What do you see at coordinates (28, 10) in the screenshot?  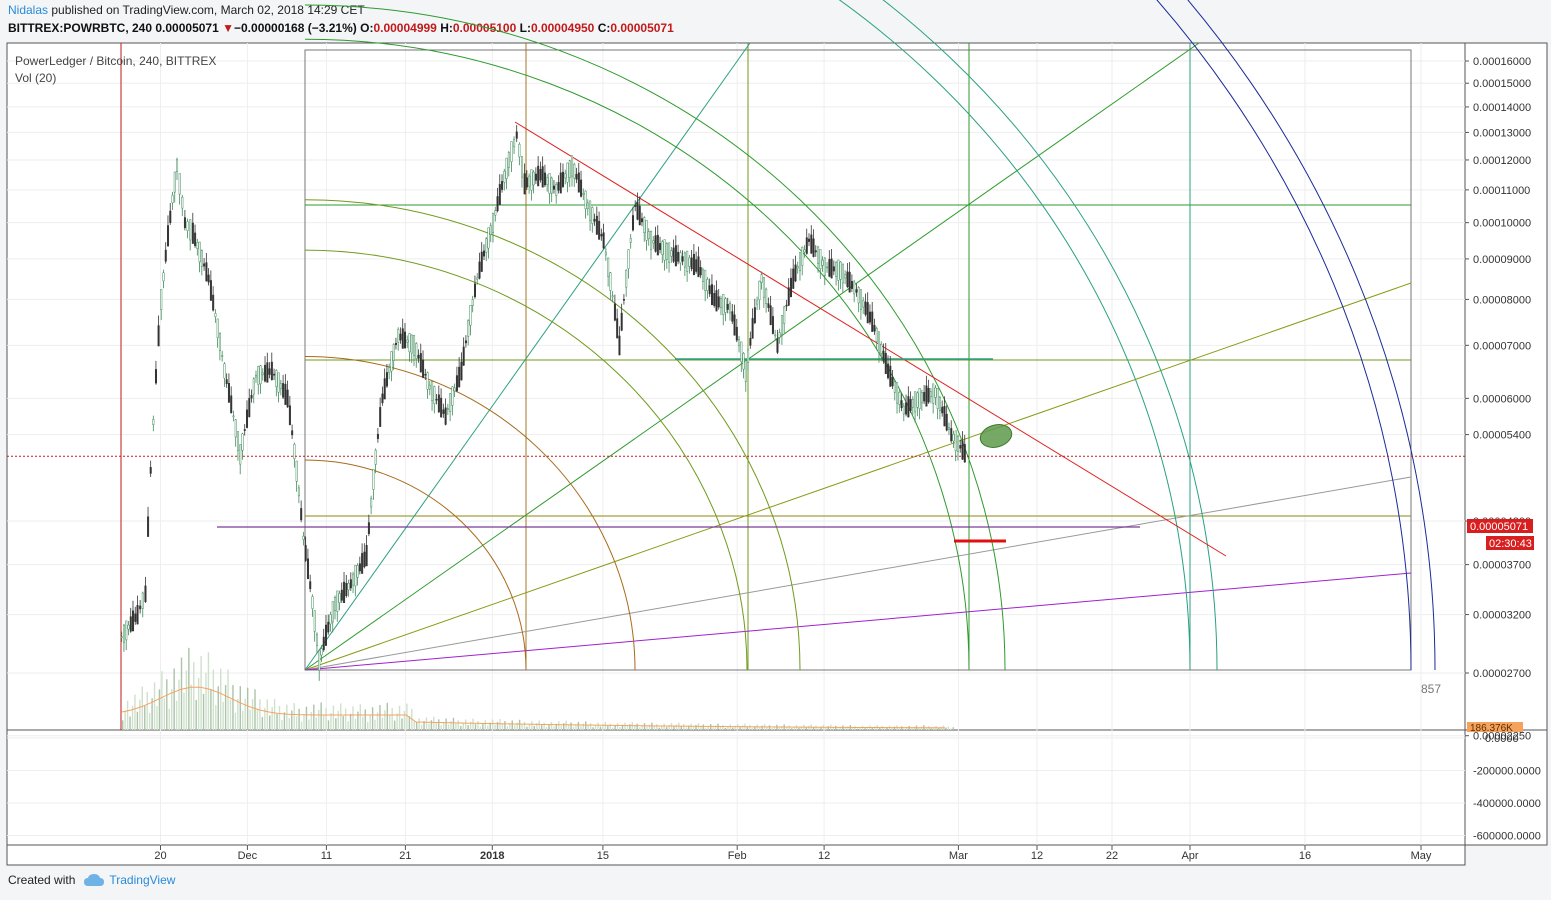 I see `author-link: Nidalas` at bounding box center [28, 10].